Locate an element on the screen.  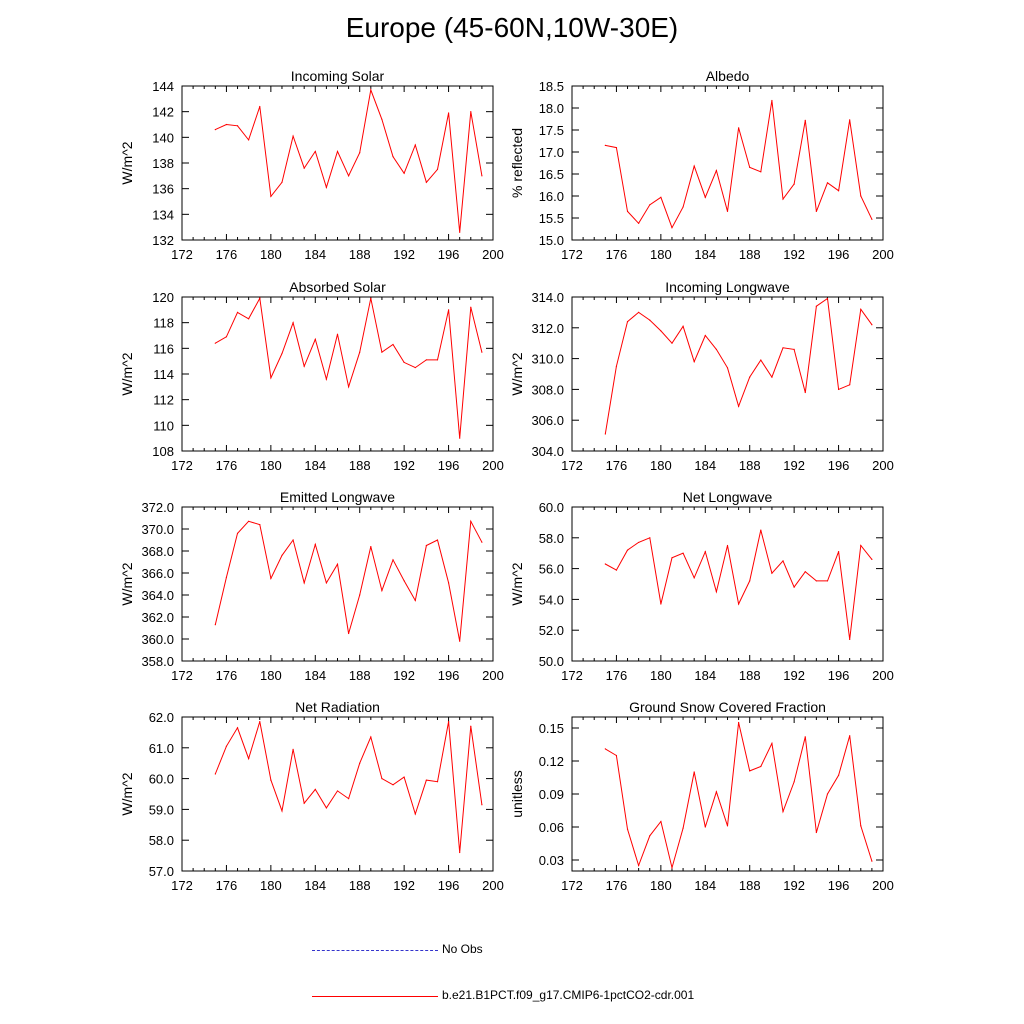
legend-swatch-no-obs is located at coordinates (375, 950).